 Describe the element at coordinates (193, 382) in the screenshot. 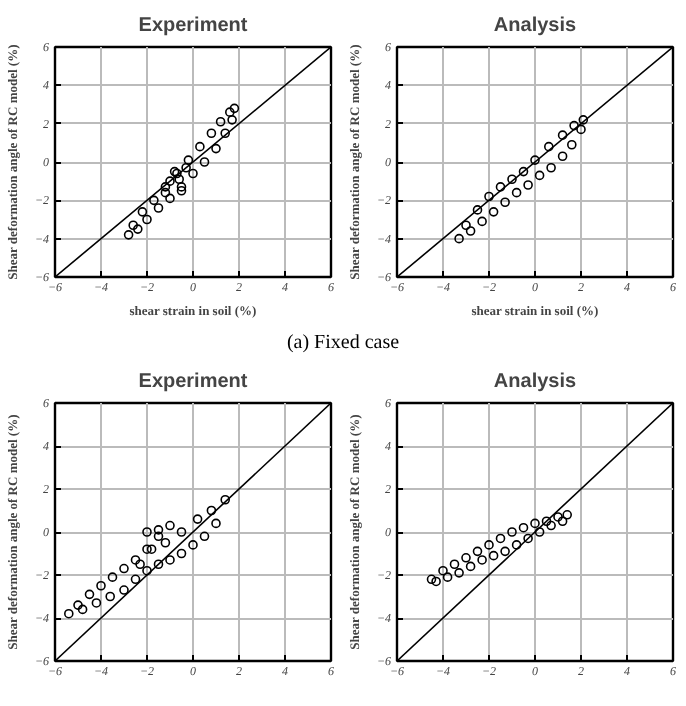

I see `chart-title: Experiment` at that location.